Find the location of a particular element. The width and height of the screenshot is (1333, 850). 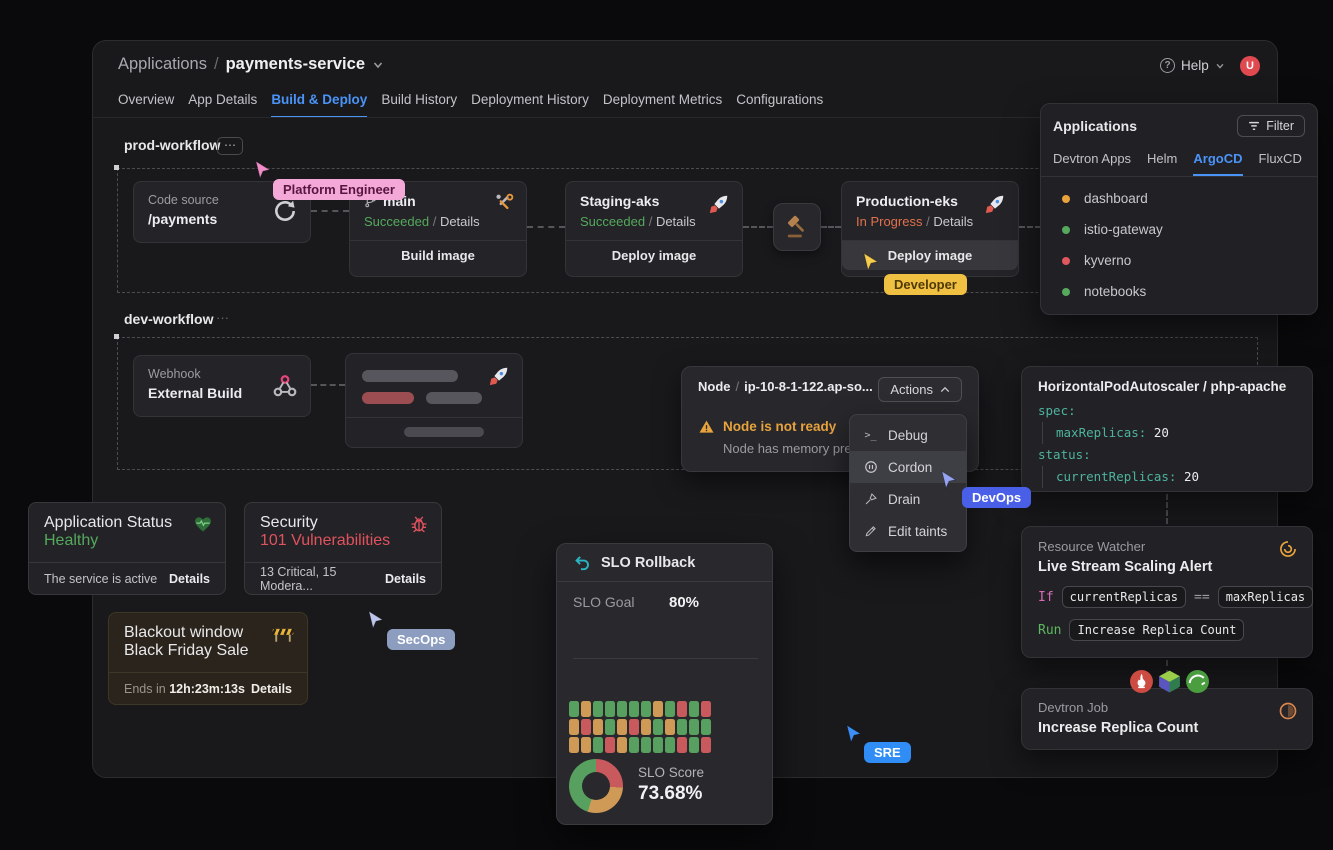

tab-argocd: ArgoCD is located at coordinates (1218, 163).